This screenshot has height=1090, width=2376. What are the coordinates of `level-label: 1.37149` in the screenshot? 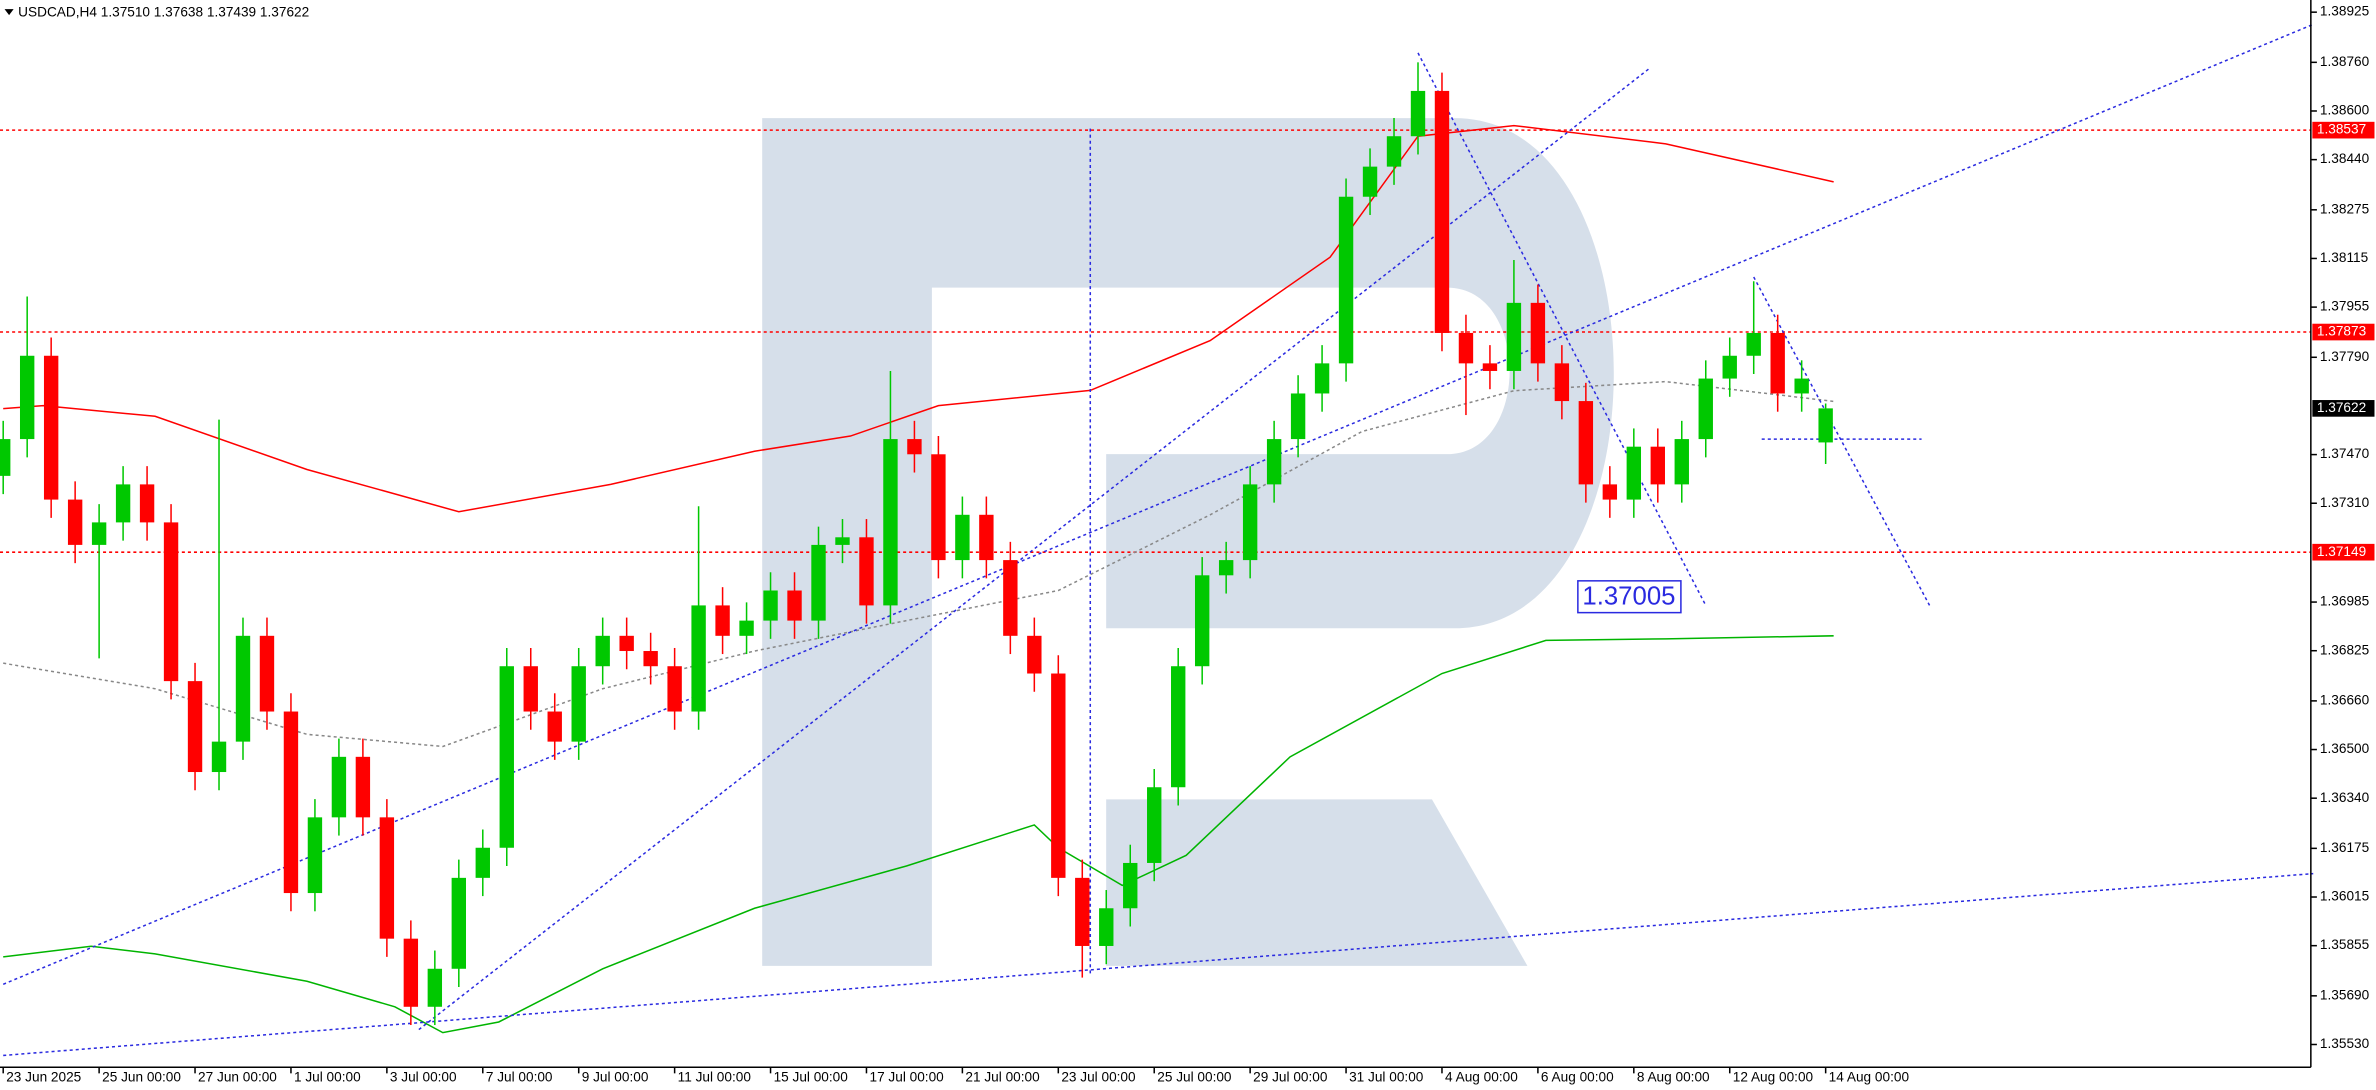 It's located at (2341, 551).